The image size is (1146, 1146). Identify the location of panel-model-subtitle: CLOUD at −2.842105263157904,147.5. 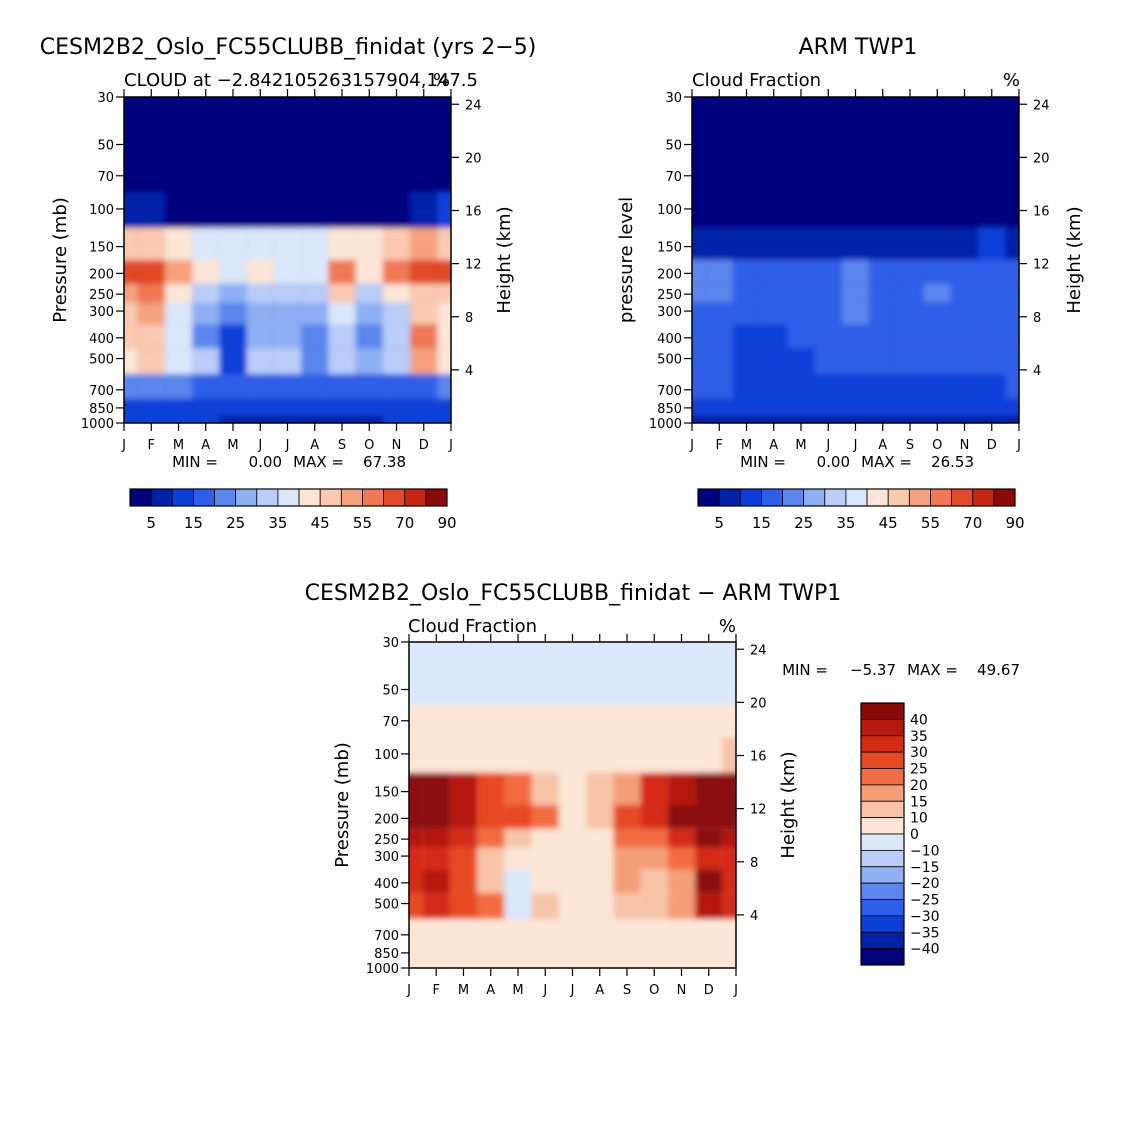
(301, 80).